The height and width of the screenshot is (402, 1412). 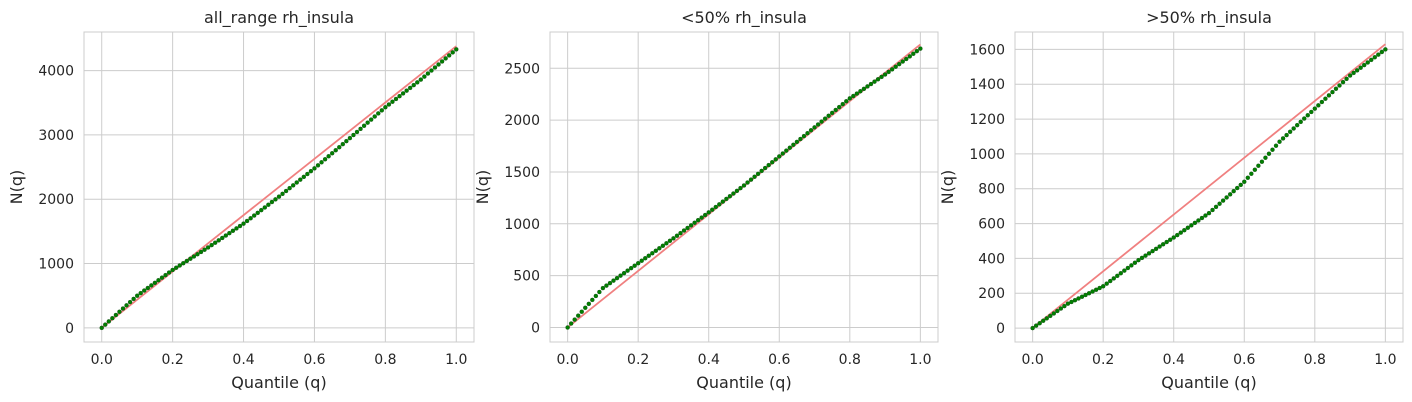 I want to click on chart-title: <50% rh_insula, so click(x=744, y=18).